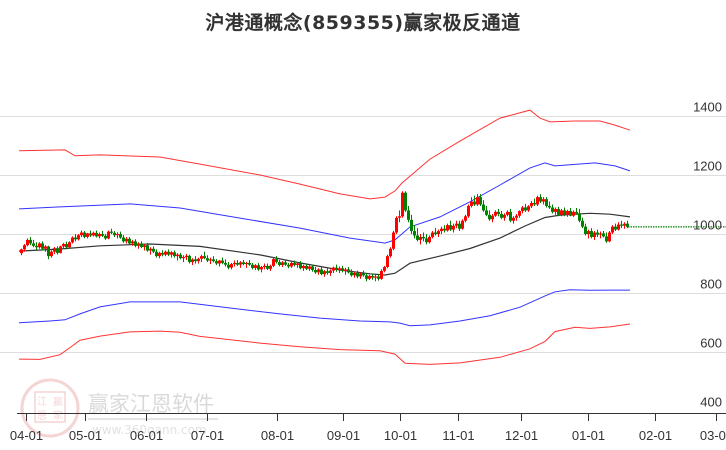 This screenshot has height=450, width=726. I want to click on x-tick-label: 11-01, so click(458, 435).